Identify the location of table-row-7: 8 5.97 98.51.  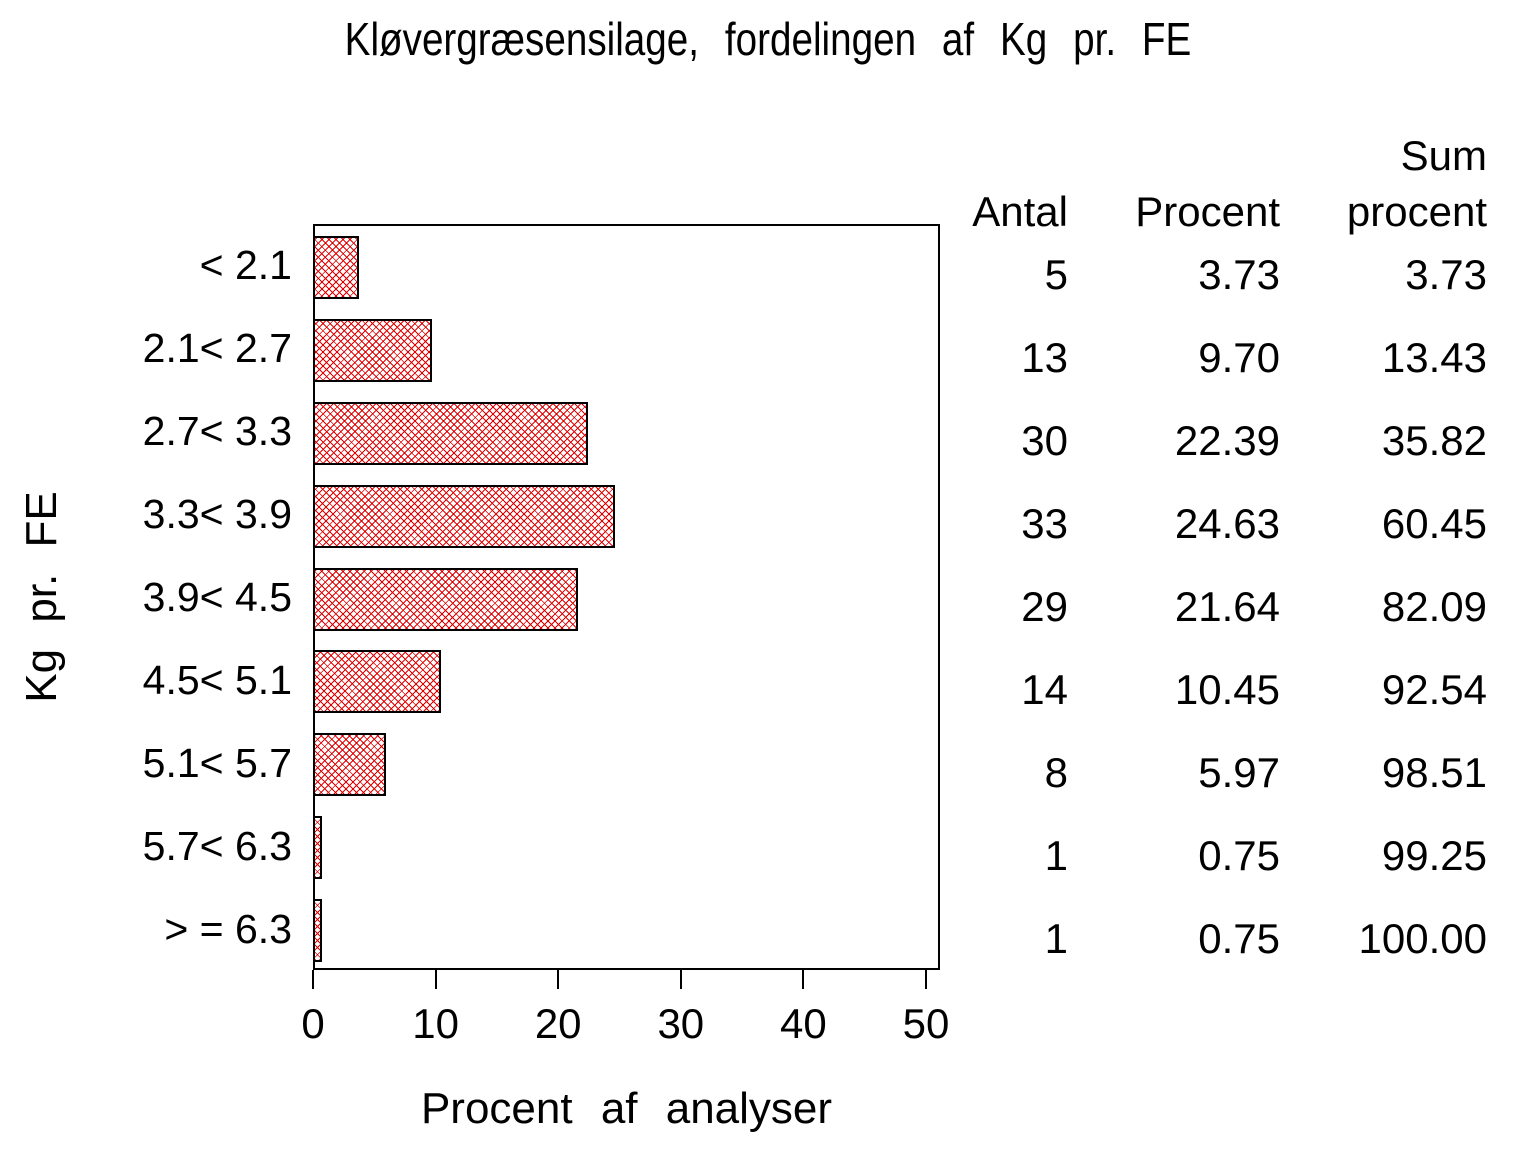
(1149, 773).